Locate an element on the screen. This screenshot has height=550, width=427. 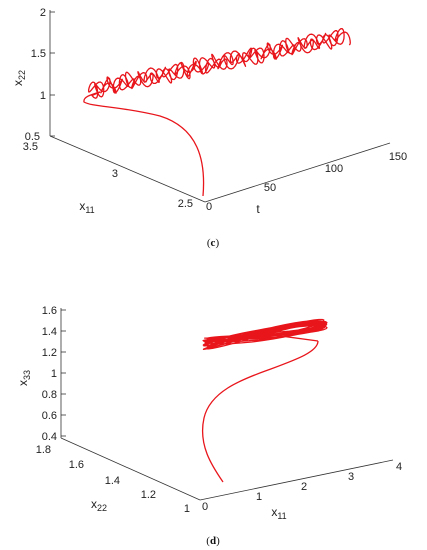
c-x11-tick-label: 3.5 is located at coordinates (30, 147).